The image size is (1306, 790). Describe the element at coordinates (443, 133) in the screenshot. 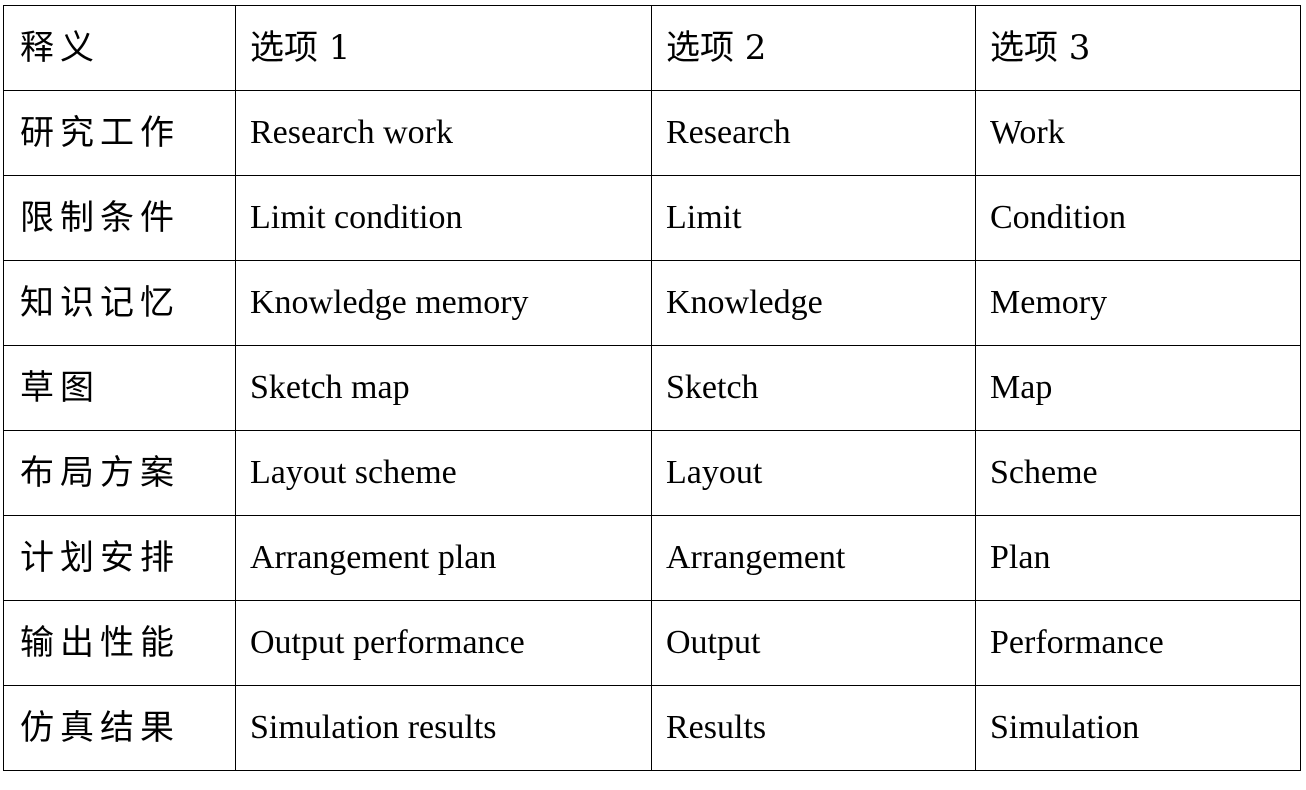

I see `option-1-cell: Research work` at that location.